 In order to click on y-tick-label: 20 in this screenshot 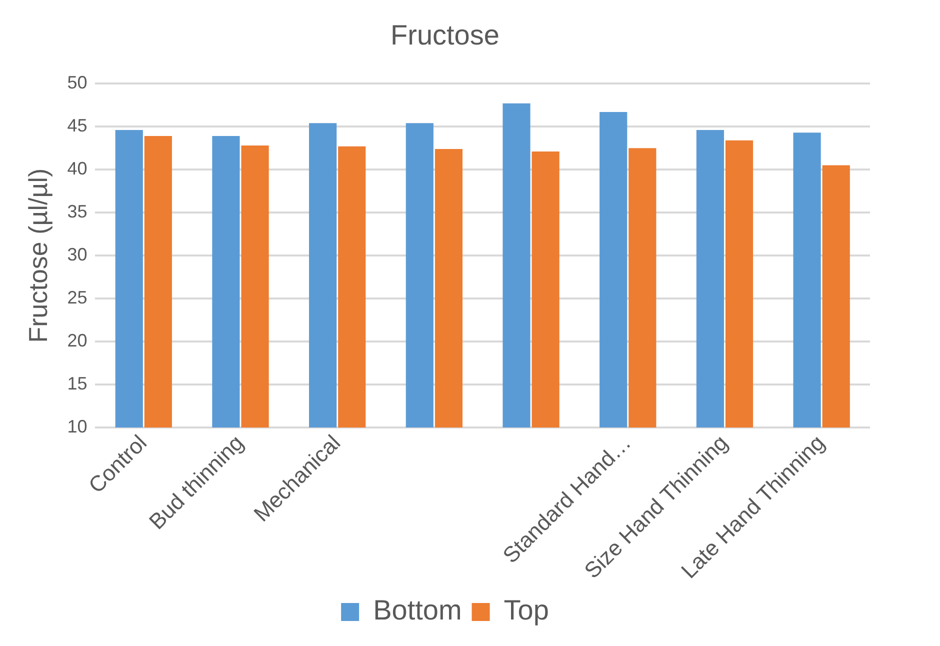, I will do `click(77, 340)`.